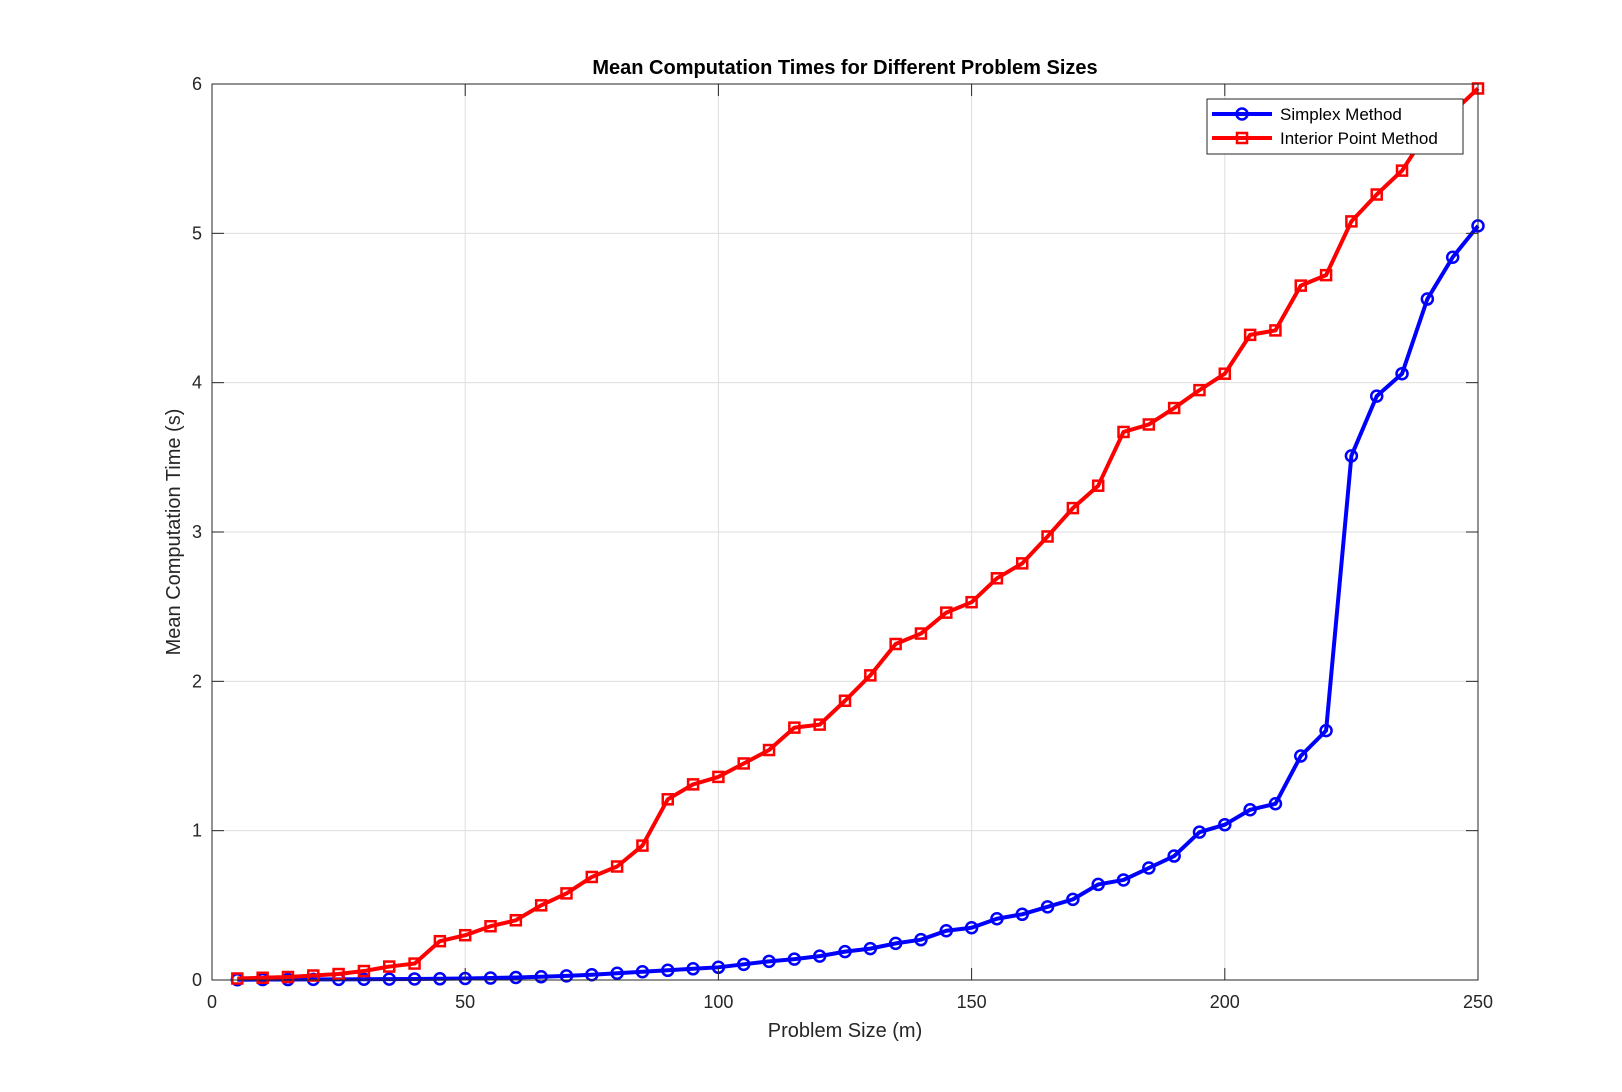 Image resolution: width=1622 pixels, height=1092 pixels. I want to click on legend-label-interior-point: Interior Point Method, so click(1359, 138).